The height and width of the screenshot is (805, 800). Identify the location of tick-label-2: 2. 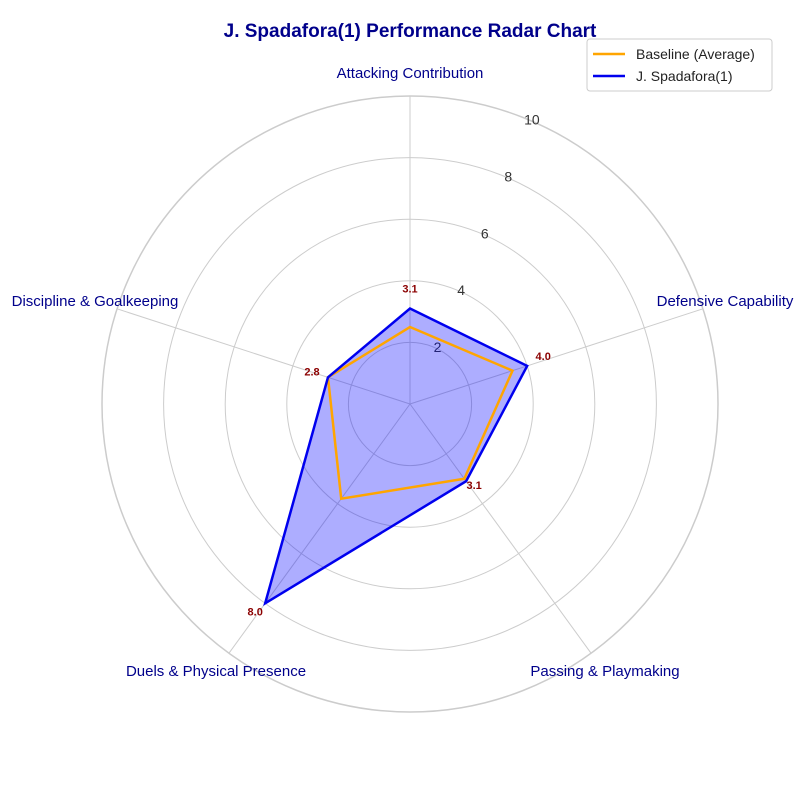
(438, 347).